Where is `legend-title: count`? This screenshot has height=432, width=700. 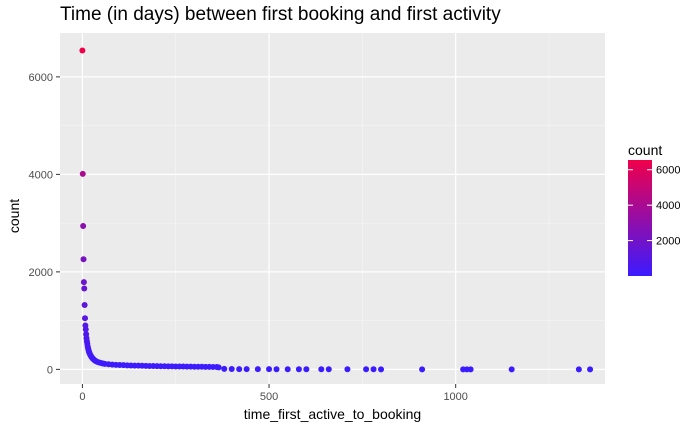
legend-title: count is located at coordinates (645, 150).